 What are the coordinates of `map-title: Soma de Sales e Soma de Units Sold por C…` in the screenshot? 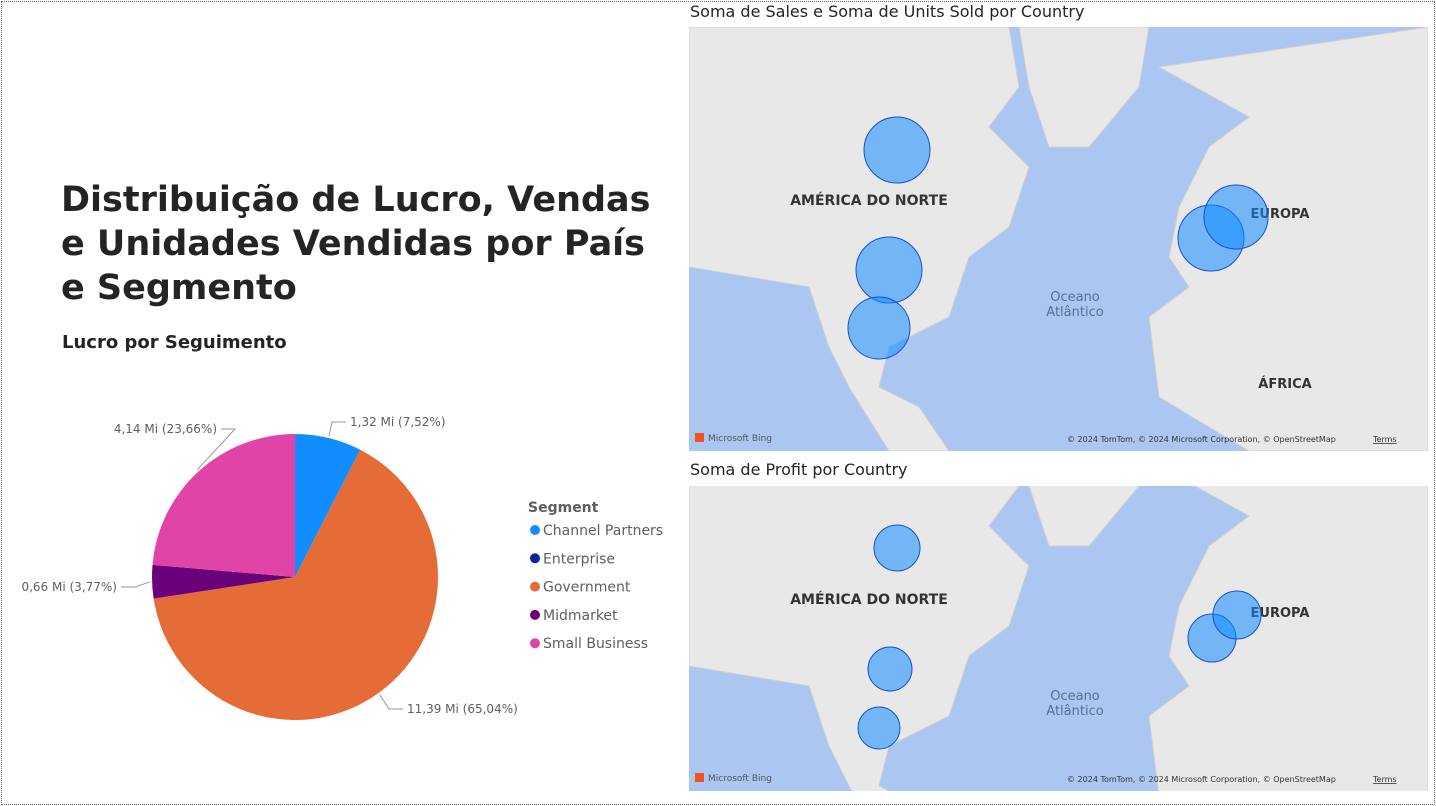 It's located at (887, 11).